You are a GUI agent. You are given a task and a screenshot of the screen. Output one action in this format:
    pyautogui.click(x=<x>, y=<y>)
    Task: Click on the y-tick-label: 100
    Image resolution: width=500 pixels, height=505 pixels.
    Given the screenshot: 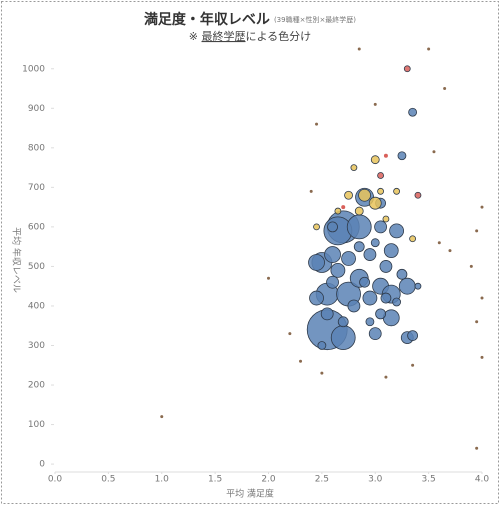 What is the action you would take?
    pyautogui.click(x=36, y=425)
    